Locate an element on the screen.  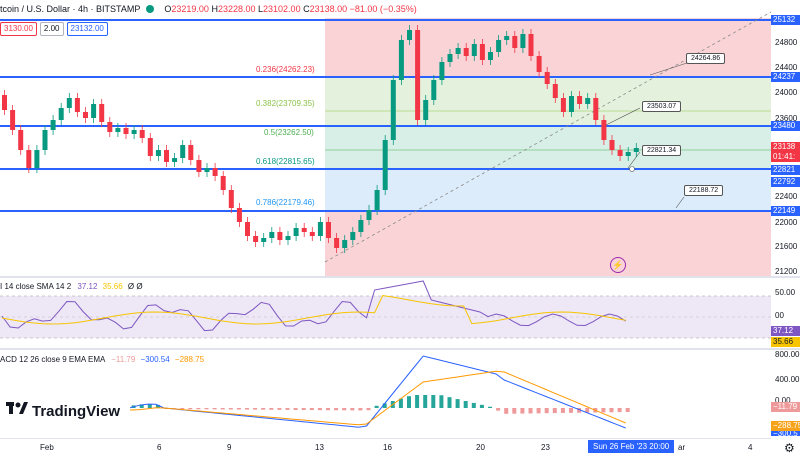
rsi-sma-tag: 35.66 is located at coordinates (785, 342).